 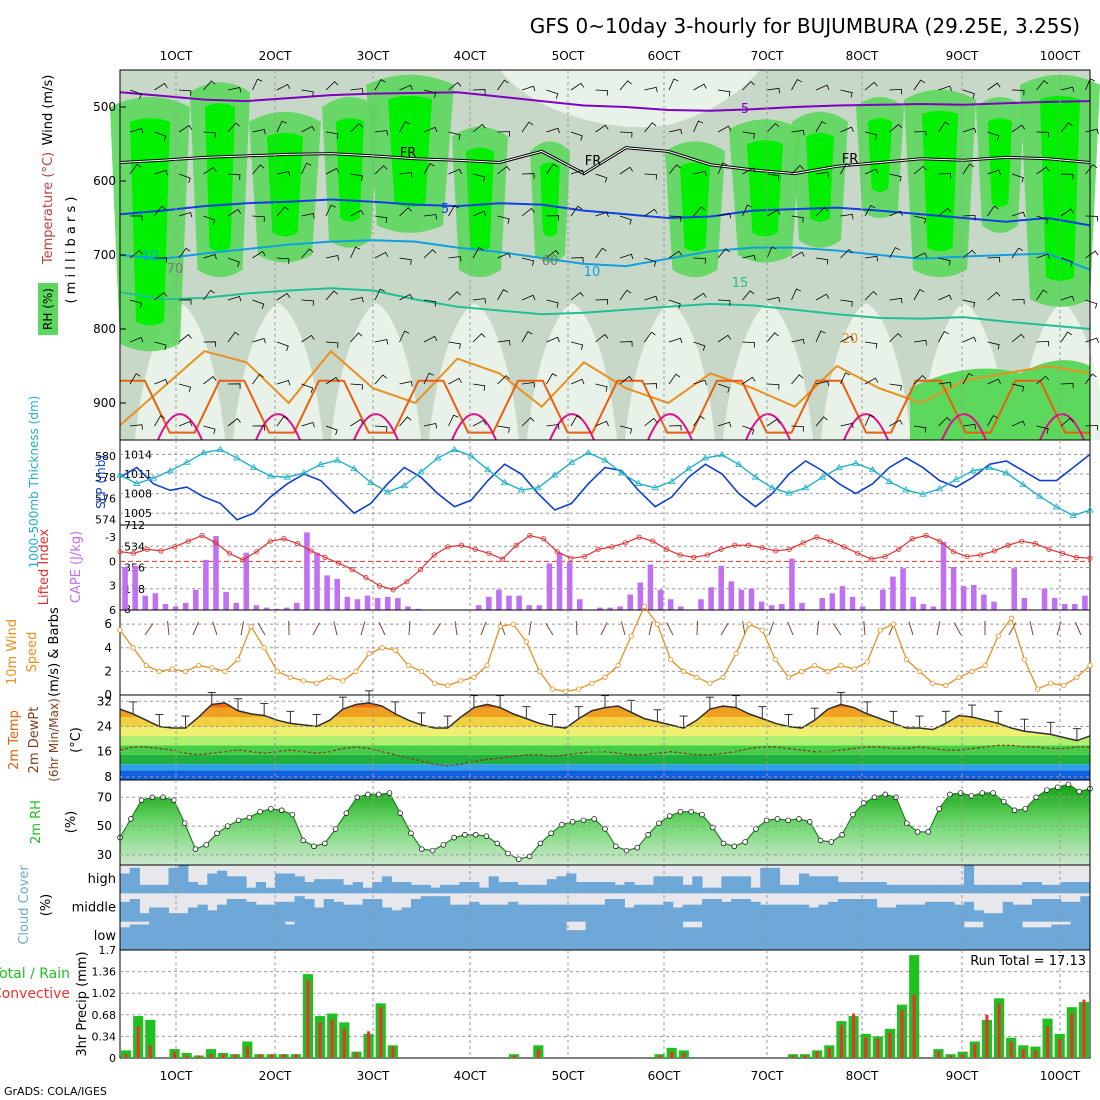 What do you see at coordinates (108, 648) in the screenshot?
I see `y-tick-label: 4` at bounding box center [108, 648].